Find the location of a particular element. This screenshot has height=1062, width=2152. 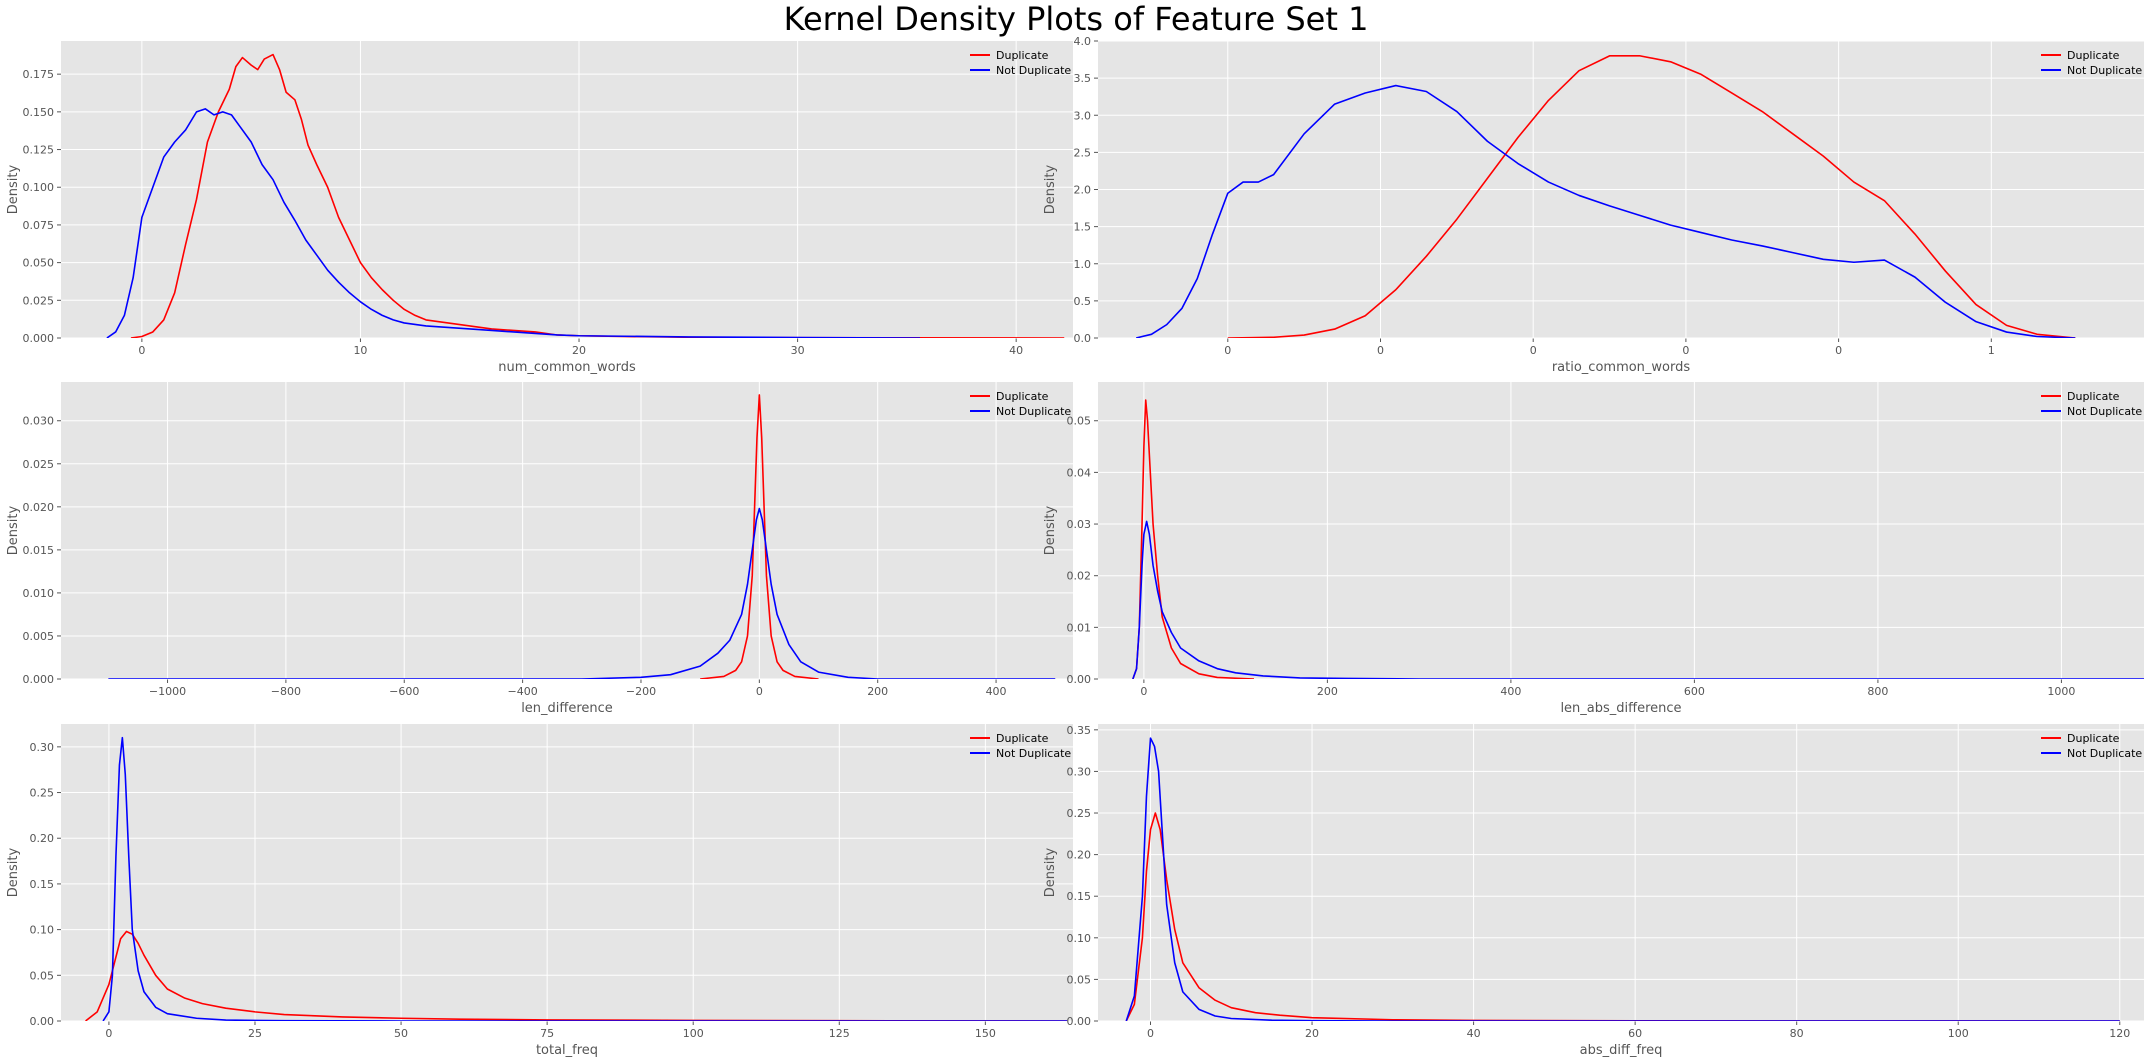

x-tick-label: −400 is located at coordinates (523, 691).